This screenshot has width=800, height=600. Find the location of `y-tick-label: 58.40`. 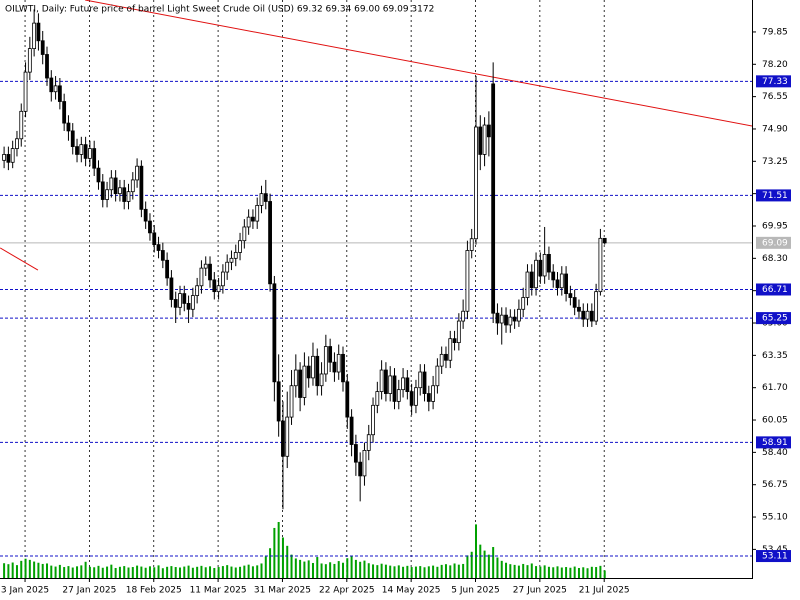

y-tick-label: 58.40 is located at coordinates (775, 453).